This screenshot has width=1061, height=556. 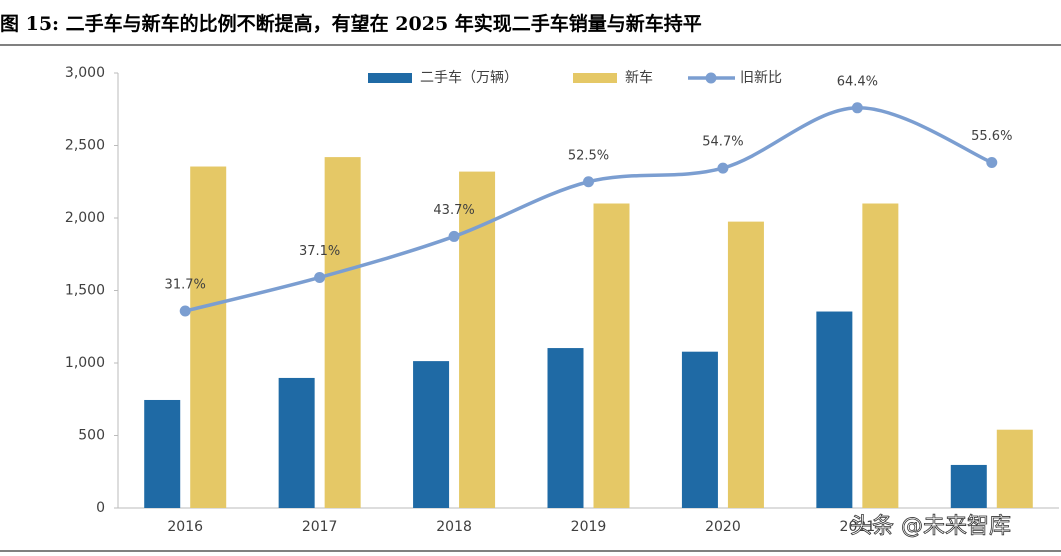 I want to click on value-label: 54.7%, so click(x=722, y=142).